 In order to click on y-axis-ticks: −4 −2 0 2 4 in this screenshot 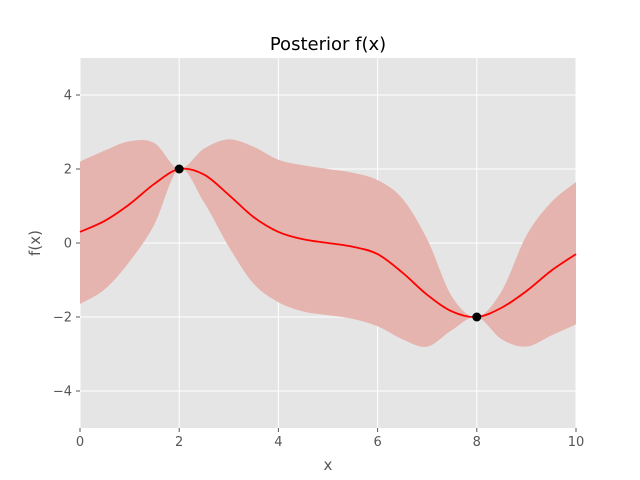, I will do `click(66, 244)`.